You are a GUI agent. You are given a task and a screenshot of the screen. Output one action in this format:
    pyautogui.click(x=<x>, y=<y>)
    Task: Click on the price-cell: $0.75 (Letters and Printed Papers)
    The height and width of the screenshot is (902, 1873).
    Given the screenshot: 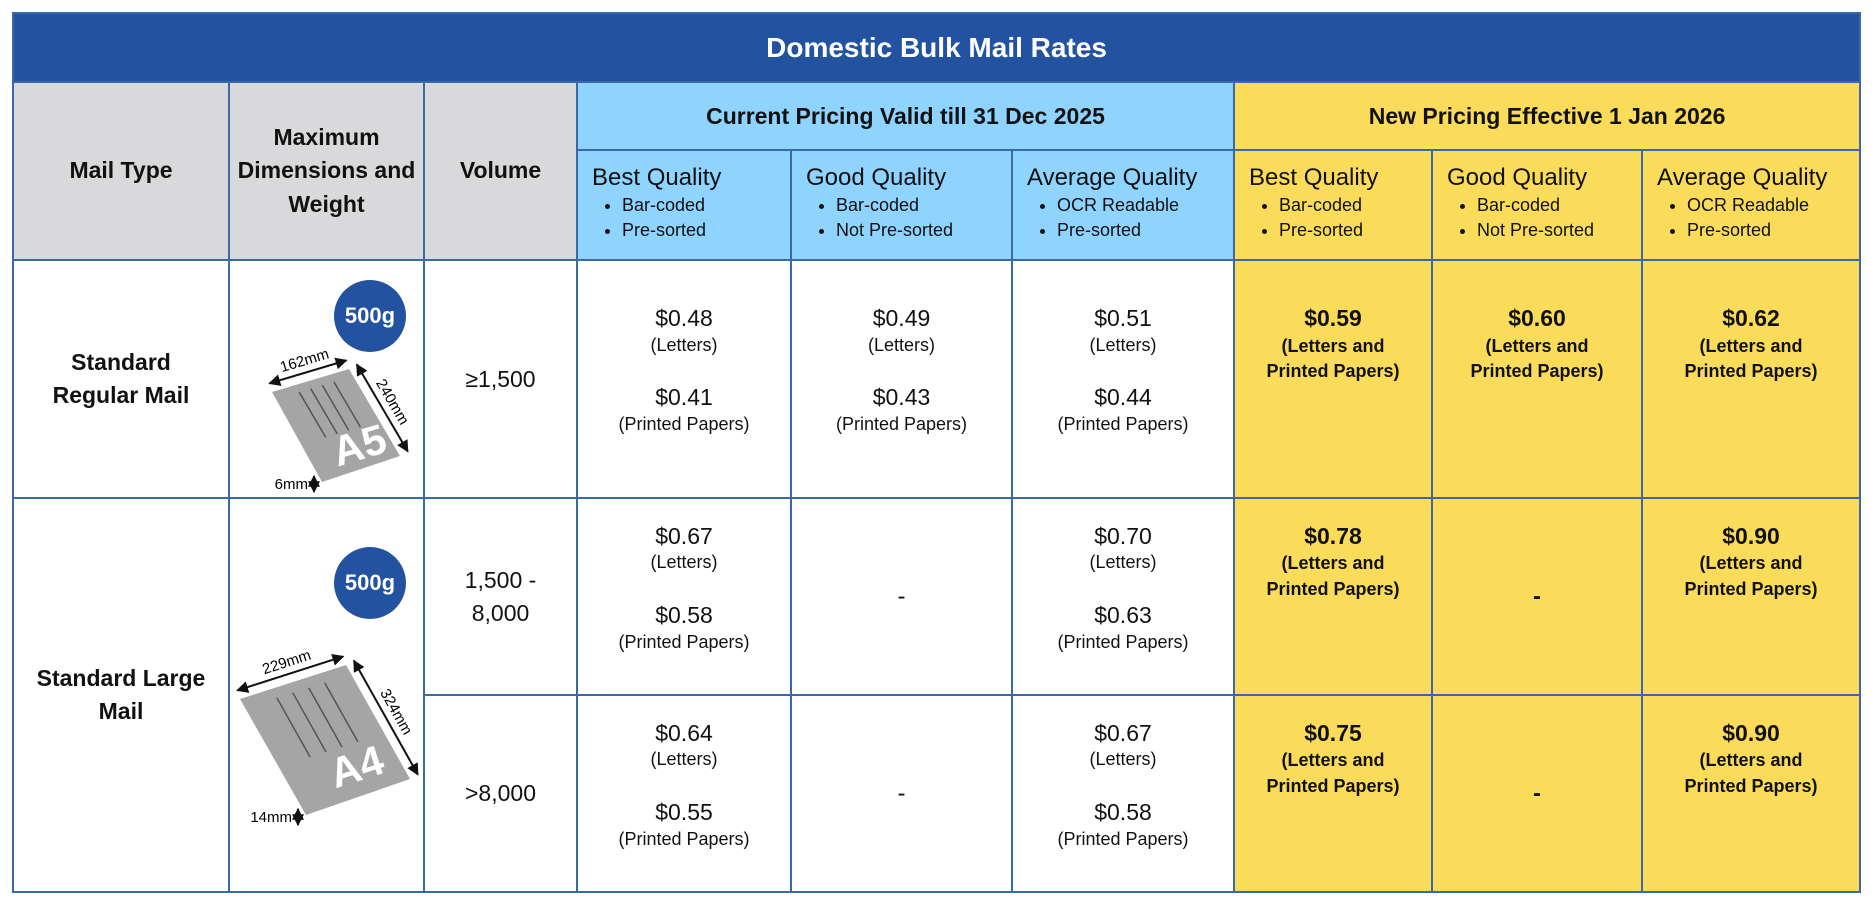 What is the action you would take?
    pyautogui.click(x=1333, y=793)
    